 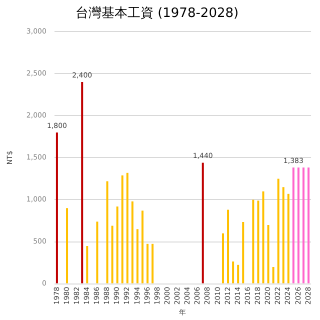 What do you see at coordinates (157, 14) in the screenshot?
I see `chart-title: 台灣基本工資 (1978-2028)` at bounding box center [157, 14].